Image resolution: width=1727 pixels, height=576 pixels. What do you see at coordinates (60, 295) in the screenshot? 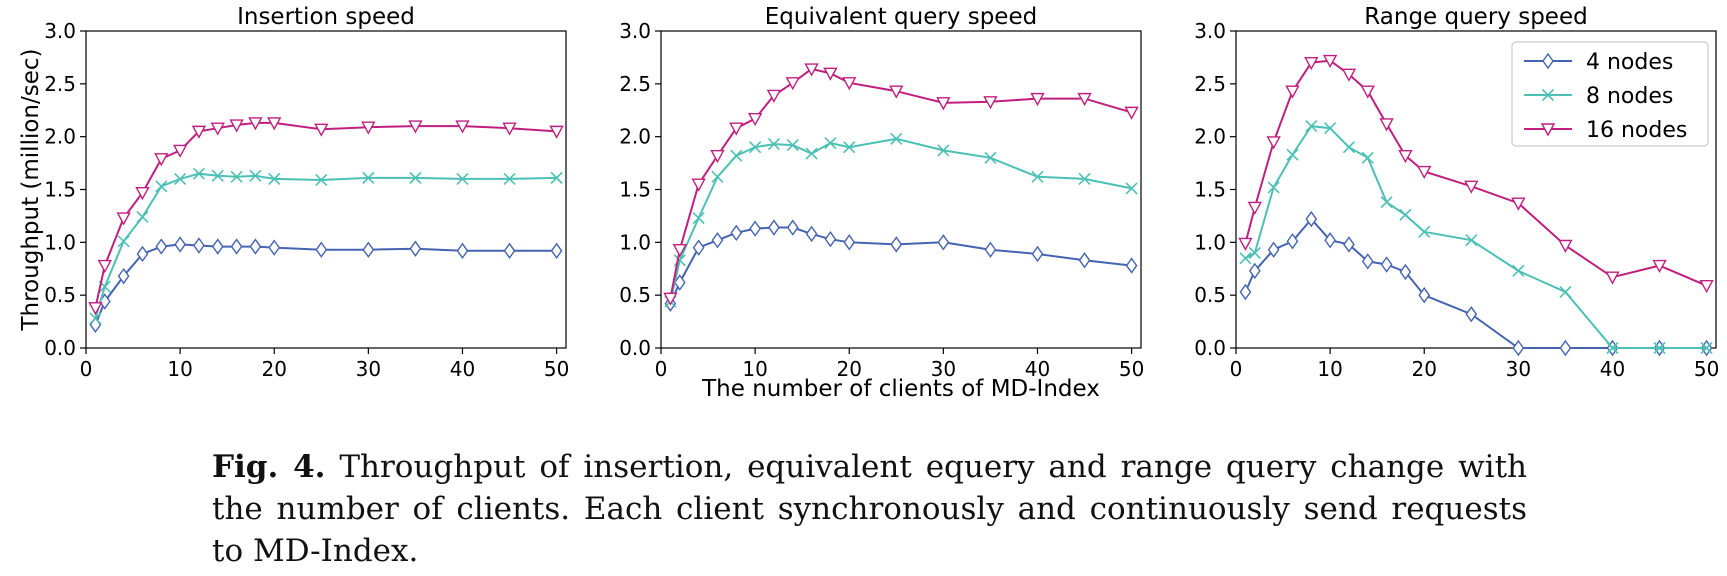
I see `y-tick-label: 0.5` at bounding box center [60, 295].